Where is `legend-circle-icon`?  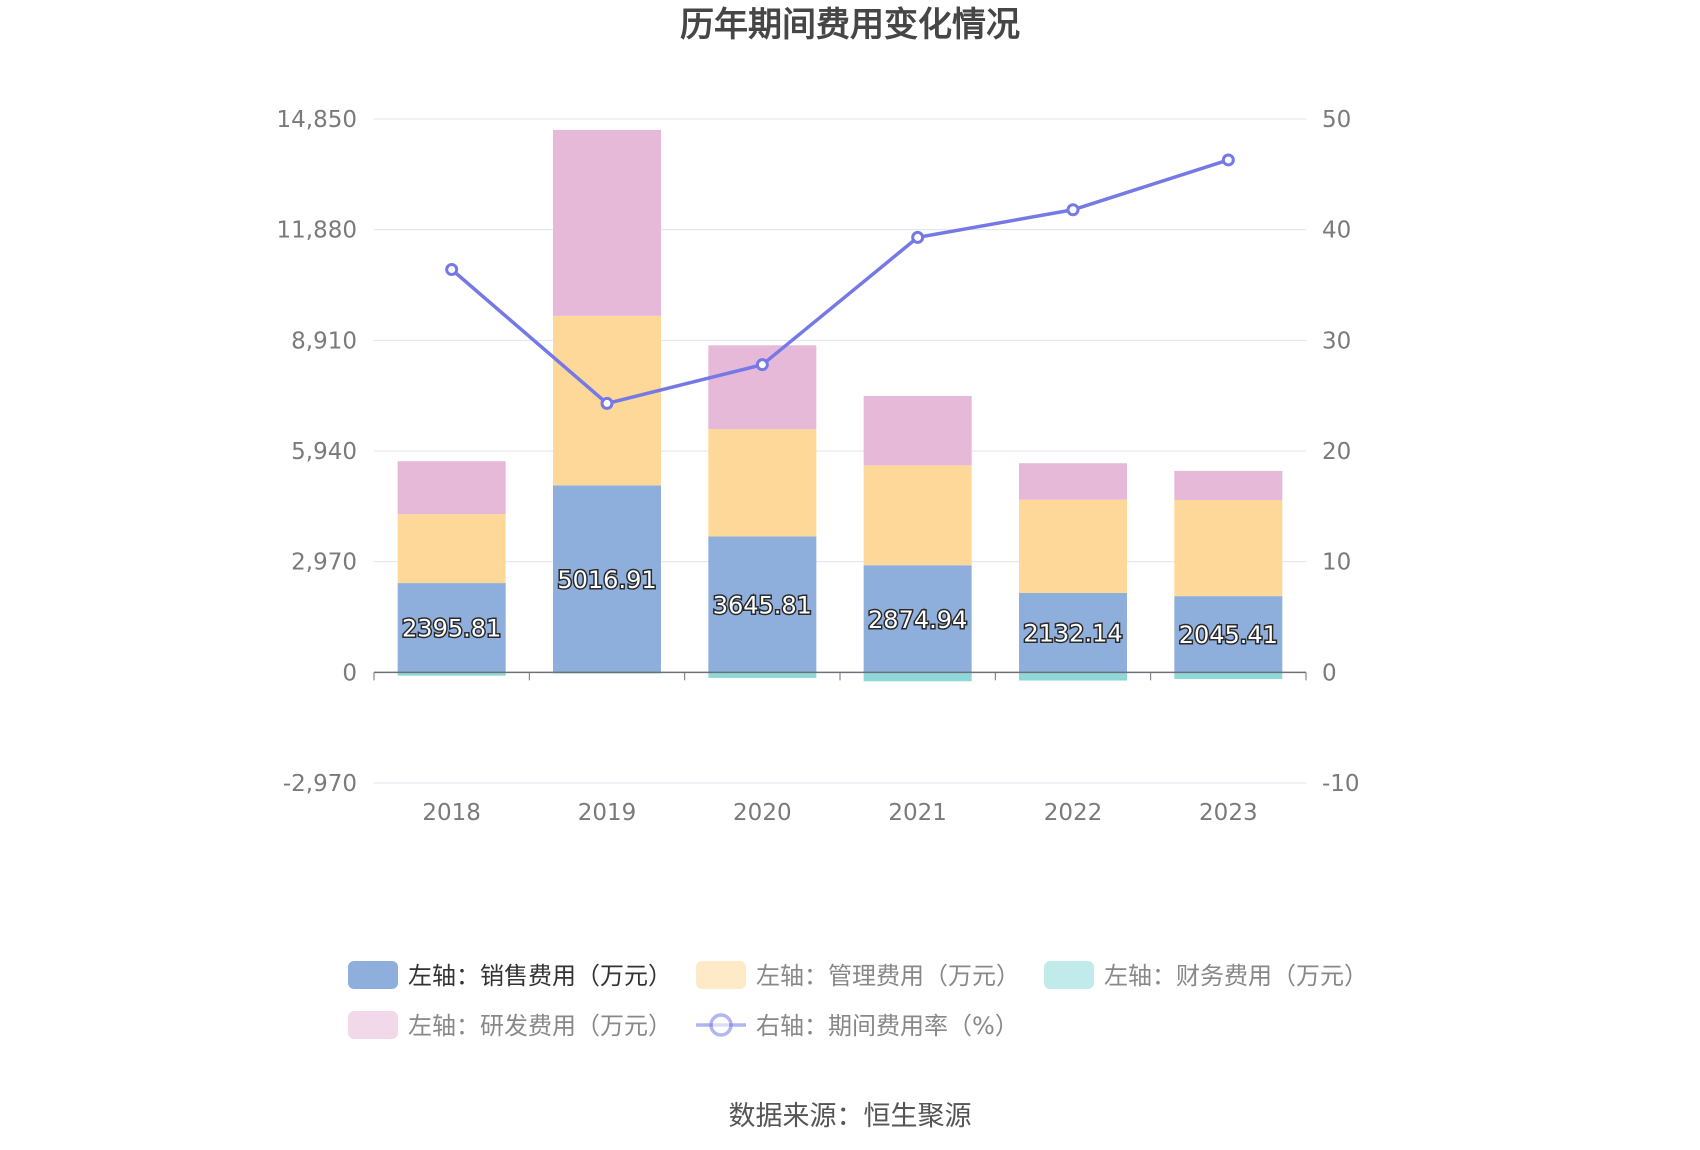
legend-circle-icon is located at coordinates (721, 1025).